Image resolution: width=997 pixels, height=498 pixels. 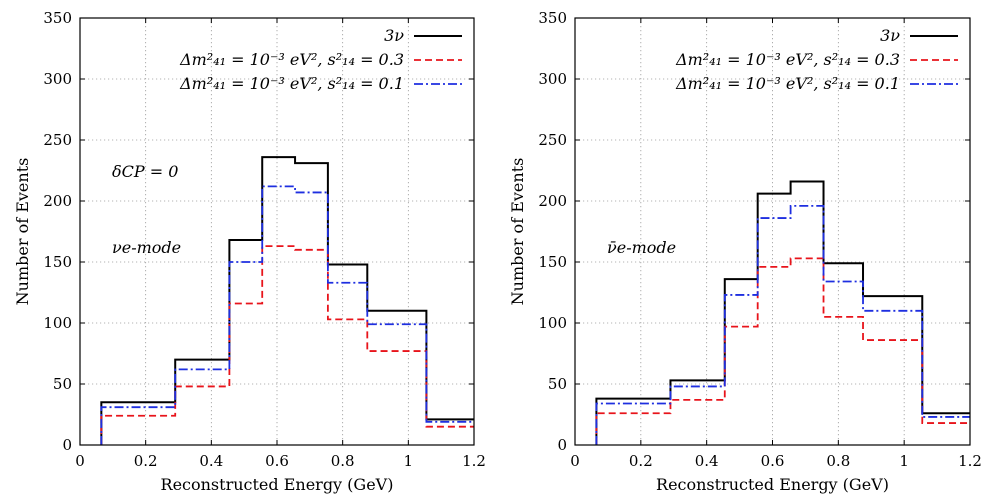 I want to click on annotation-2: νe-mode, so click(x=146, y=247).